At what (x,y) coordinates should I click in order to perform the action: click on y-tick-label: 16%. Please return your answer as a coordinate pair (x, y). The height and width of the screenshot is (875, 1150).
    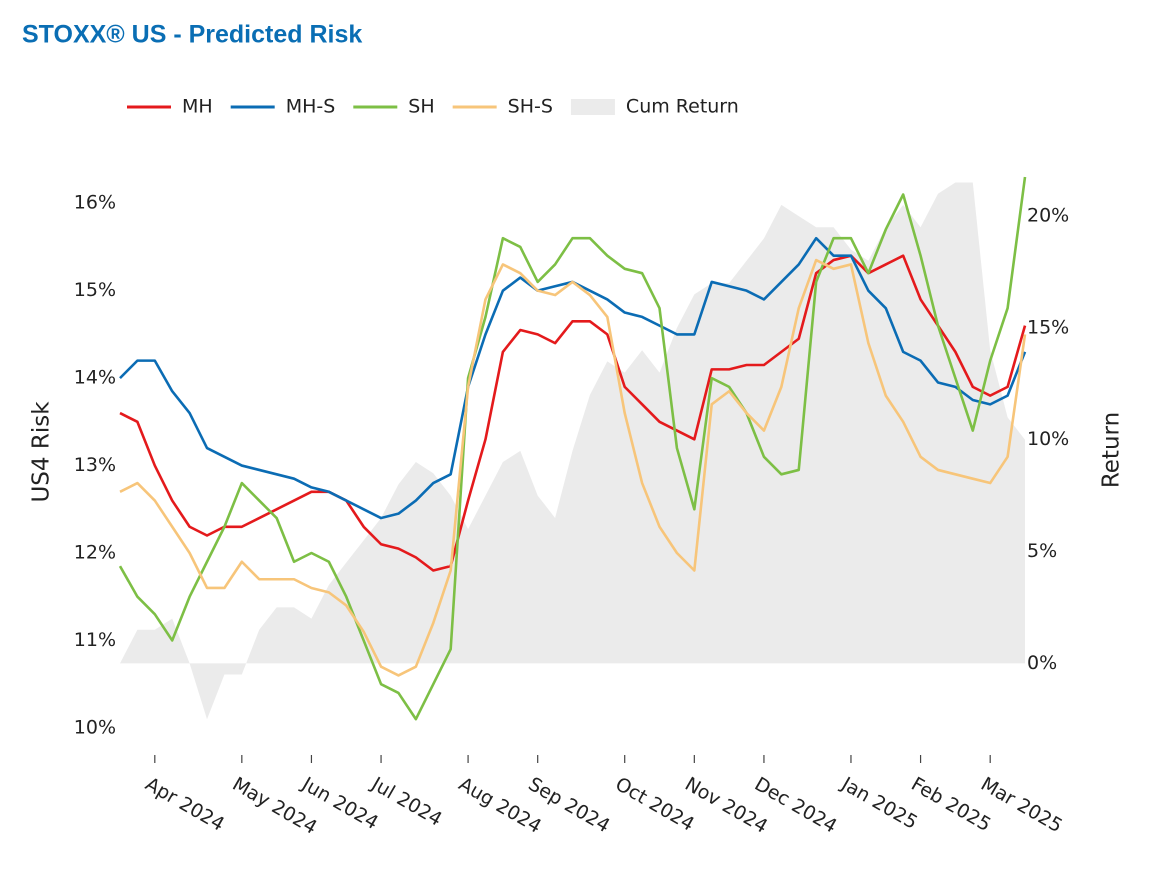
    Looking at the image, I should click on (95, 203).